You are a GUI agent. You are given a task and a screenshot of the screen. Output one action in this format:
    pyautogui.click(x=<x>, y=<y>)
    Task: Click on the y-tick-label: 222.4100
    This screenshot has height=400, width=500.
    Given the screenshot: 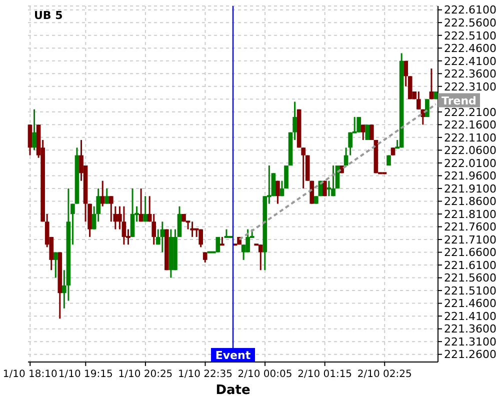 What is the action you would take?
    pyautogui.click(x=470, y=61)
    